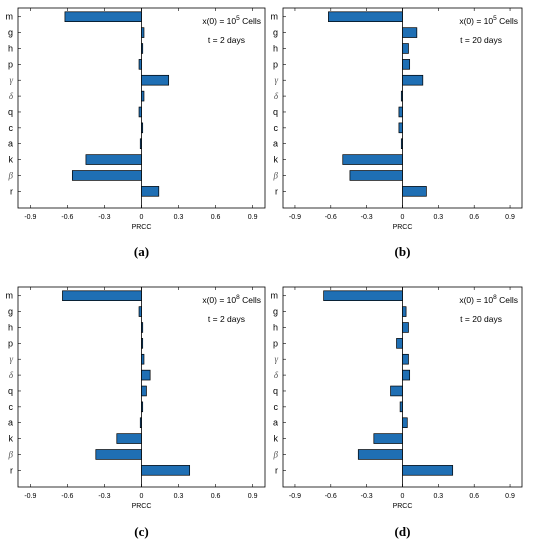  What do you see at coordinates (11, 80) in the screenshot?
I see `y-tick-label: γ` at bounding box center [11, 80].